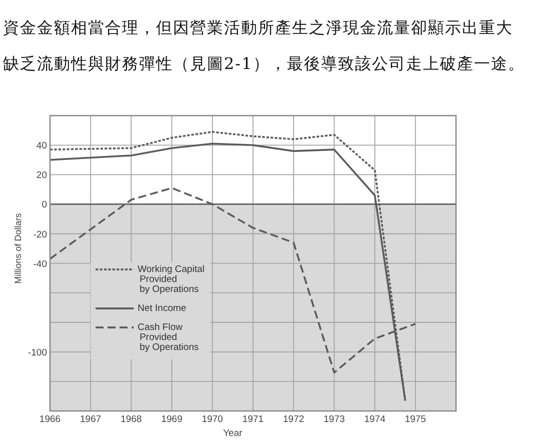 Image resolution: width=545 pixels, height=444 pixels. Describe the element at coordinates (91, 419) in the screenshot. I see `x-tick-label: 1967` at that location.